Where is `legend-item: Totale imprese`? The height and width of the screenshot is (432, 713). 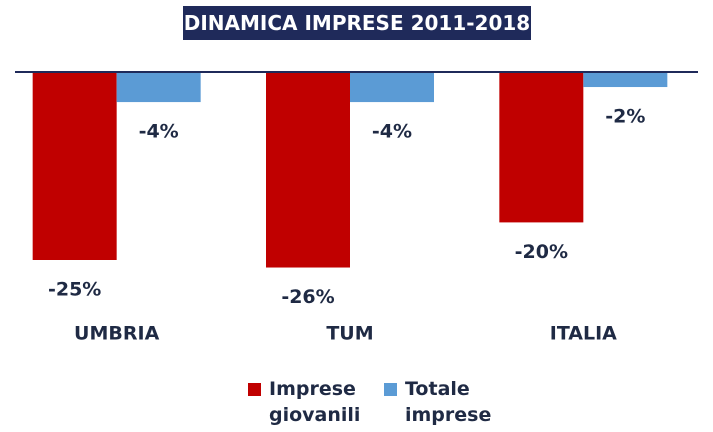 legend-item: Totale imprese is located at coordinates (449, 402).